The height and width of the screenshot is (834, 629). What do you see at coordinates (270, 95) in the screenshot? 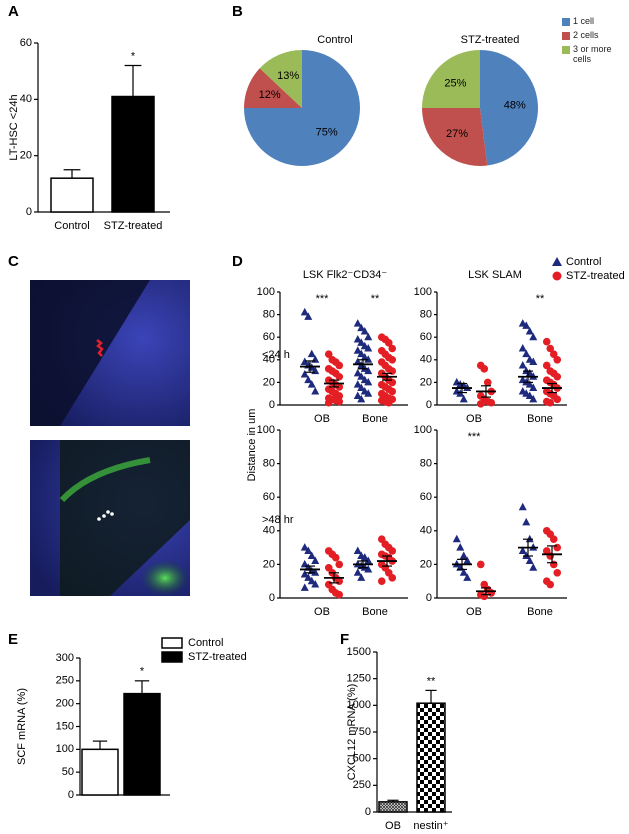
I see `pie-label: 12%` at bounding box center [270, 95].